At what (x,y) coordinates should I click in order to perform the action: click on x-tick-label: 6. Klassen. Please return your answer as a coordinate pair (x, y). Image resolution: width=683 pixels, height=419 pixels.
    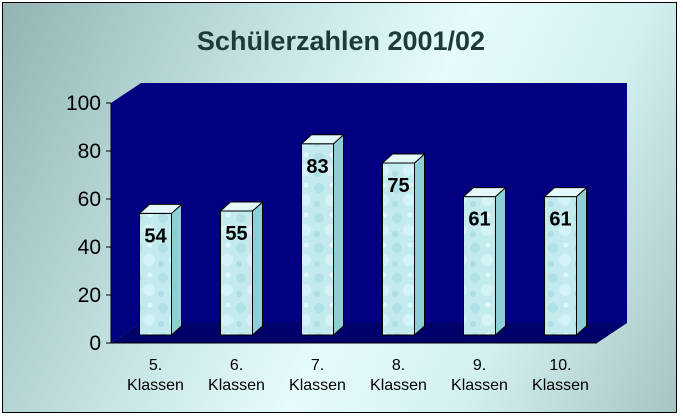
    Looking at the image, I should click on (236, 375).